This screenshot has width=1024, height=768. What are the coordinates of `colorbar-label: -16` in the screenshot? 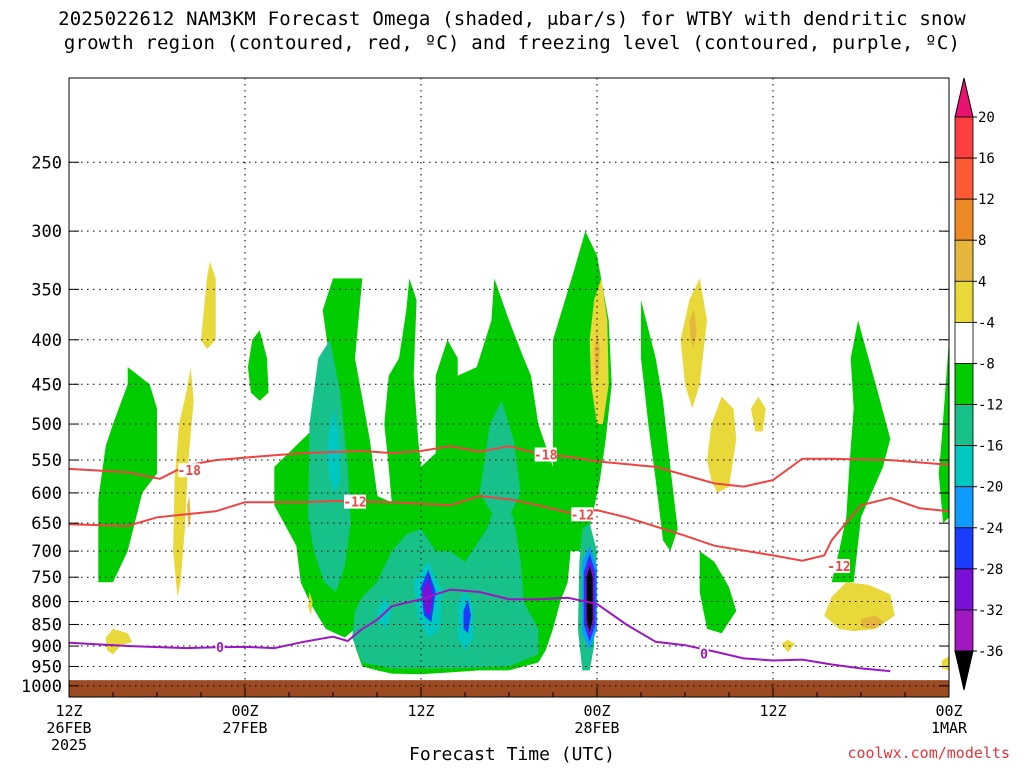 It's located at (990, 447).